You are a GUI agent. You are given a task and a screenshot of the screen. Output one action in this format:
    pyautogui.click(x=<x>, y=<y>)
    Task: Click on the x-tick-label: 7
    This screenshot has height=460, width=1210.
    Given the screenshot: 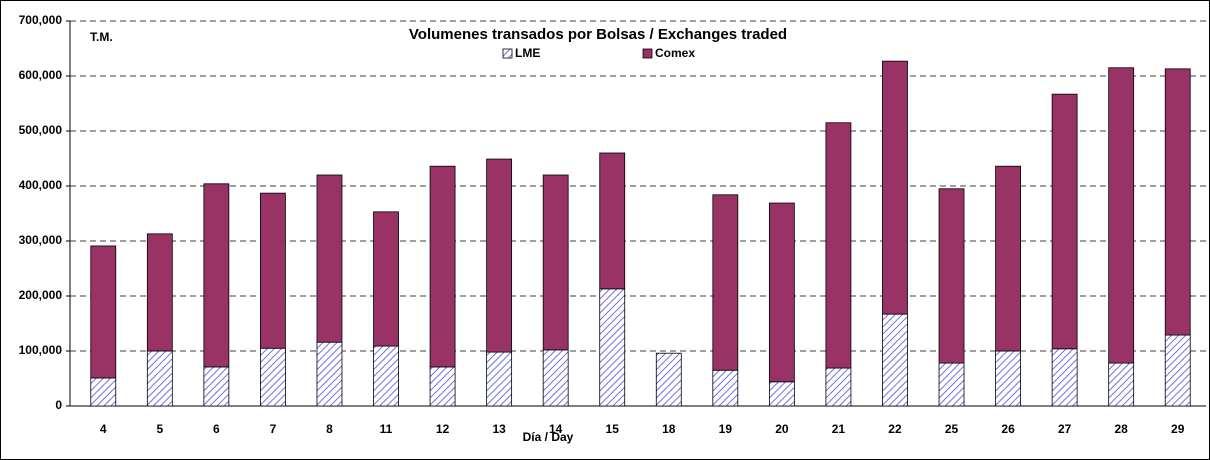 What is the action you would take?
    pyautogui.click(x=273, y=429)
    